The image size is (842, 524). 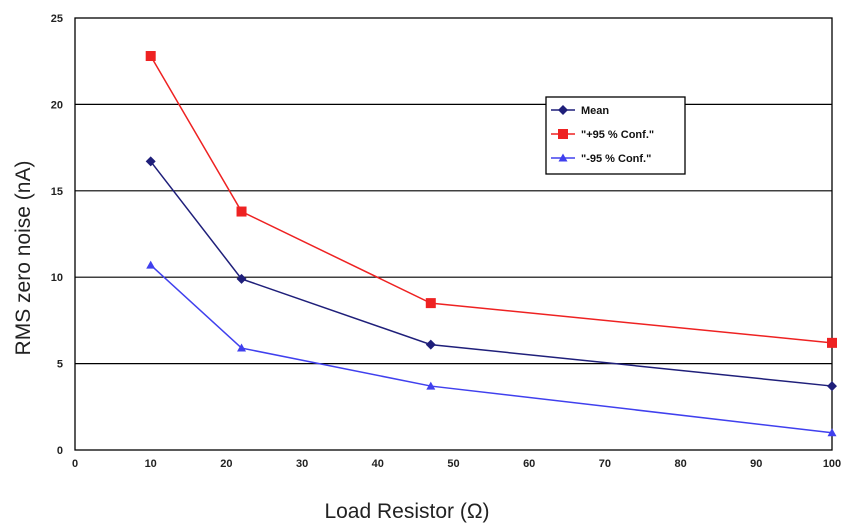 I want to click on y-tick-label: 5, so click(x=60, y=365).